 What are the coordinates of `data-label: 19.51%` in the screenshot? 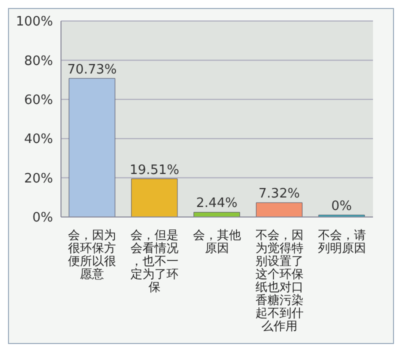 It's located at (155, 170).